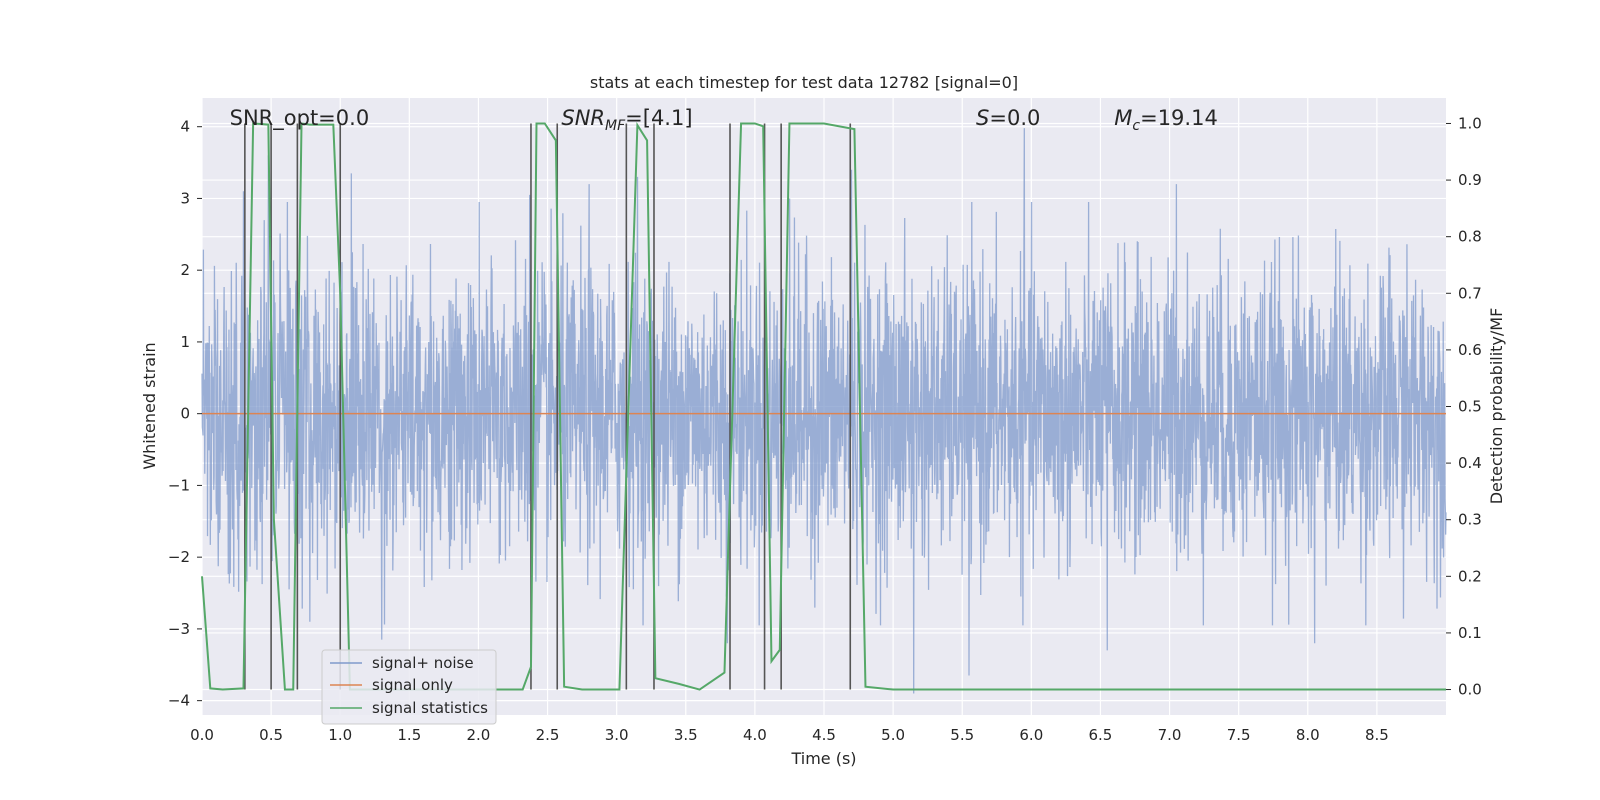 The width and height of the screenshot is (1600, 800). Describe the element at coordinates (1470, 123) in the screenshot. I see `y-right-tick-label-0: 1.0` at that location.